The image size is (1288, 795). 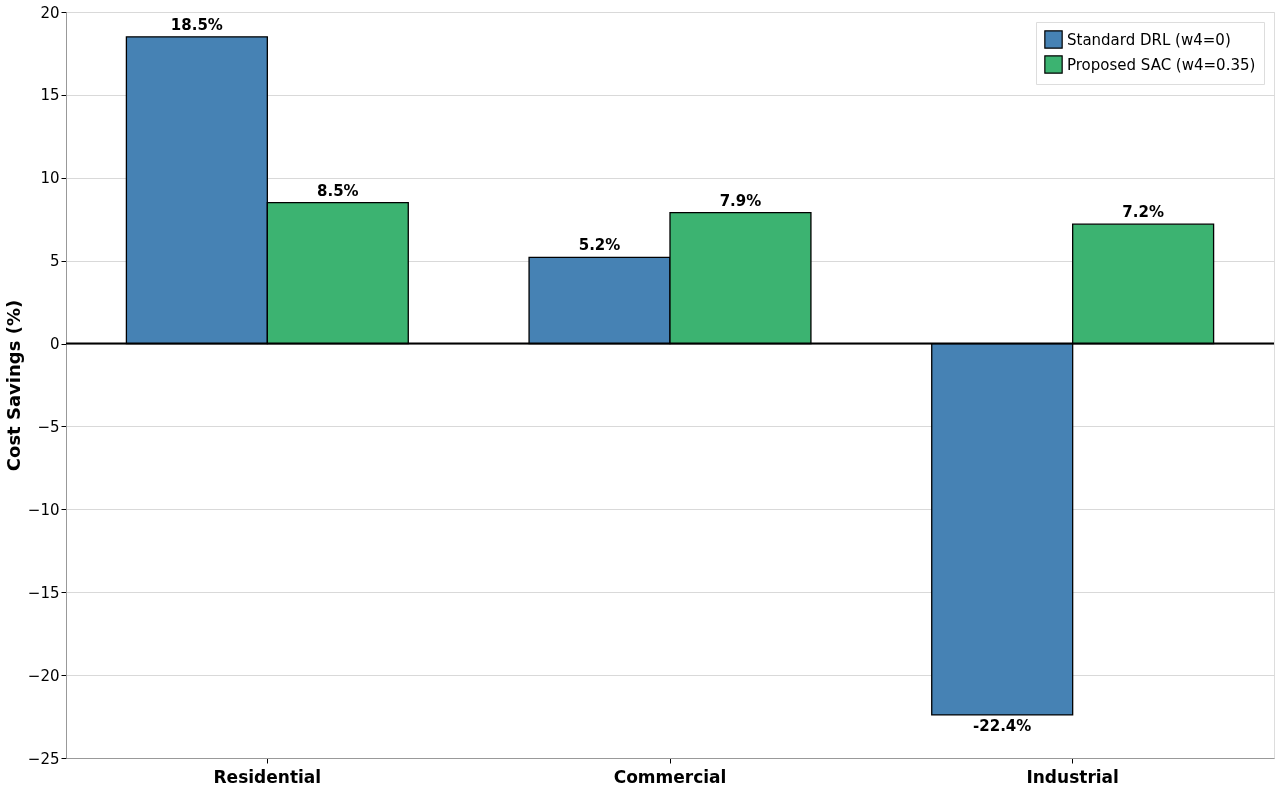 What do you see at coordinates (43, 758) in the screenshot?
I see `y-tick-label: −25` at bounding box center [43, 758].